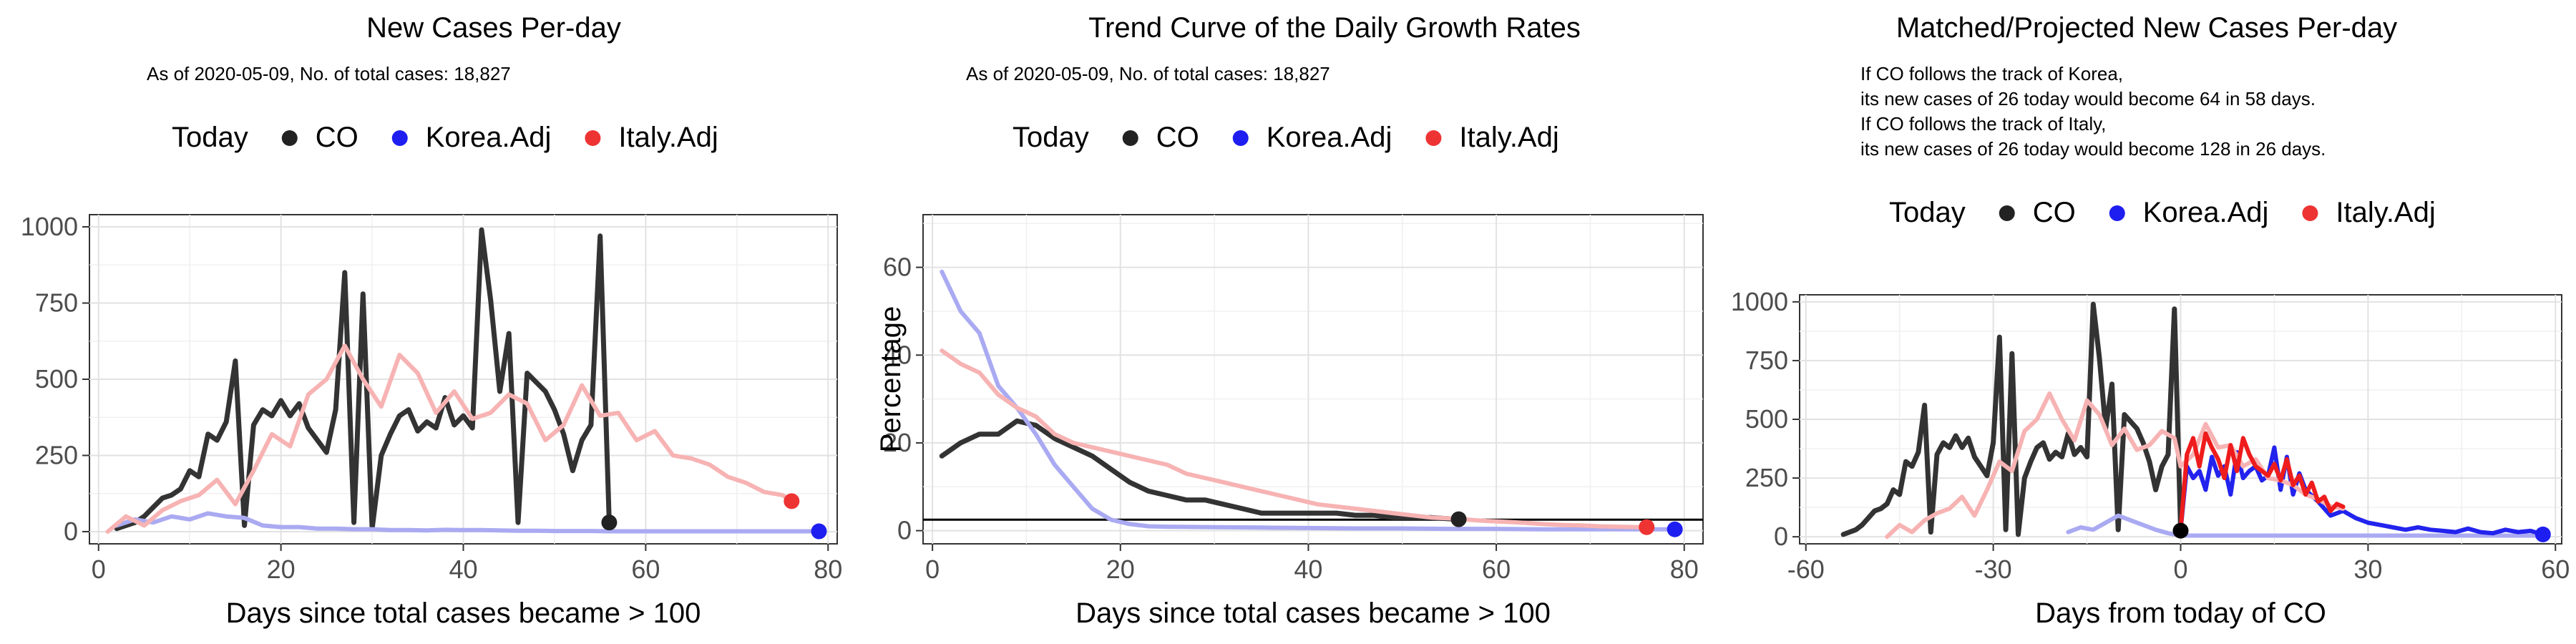 This screenshot has height=644, width=2576. What do you see at coordinates (2180, 613) in the screenshot?
I see `x-axis-label: Days from today of CO` at bounding box center [2180, 613].